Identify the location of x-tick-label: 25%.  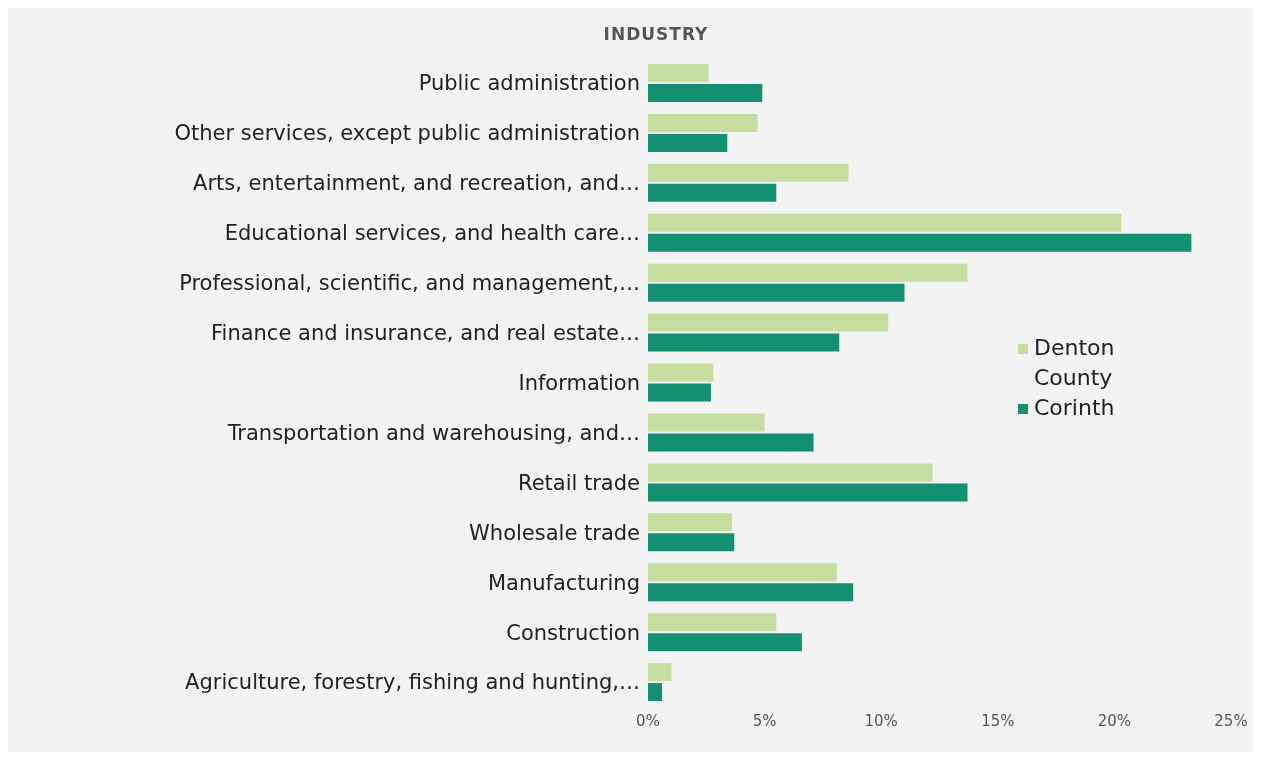
(1231, 720).